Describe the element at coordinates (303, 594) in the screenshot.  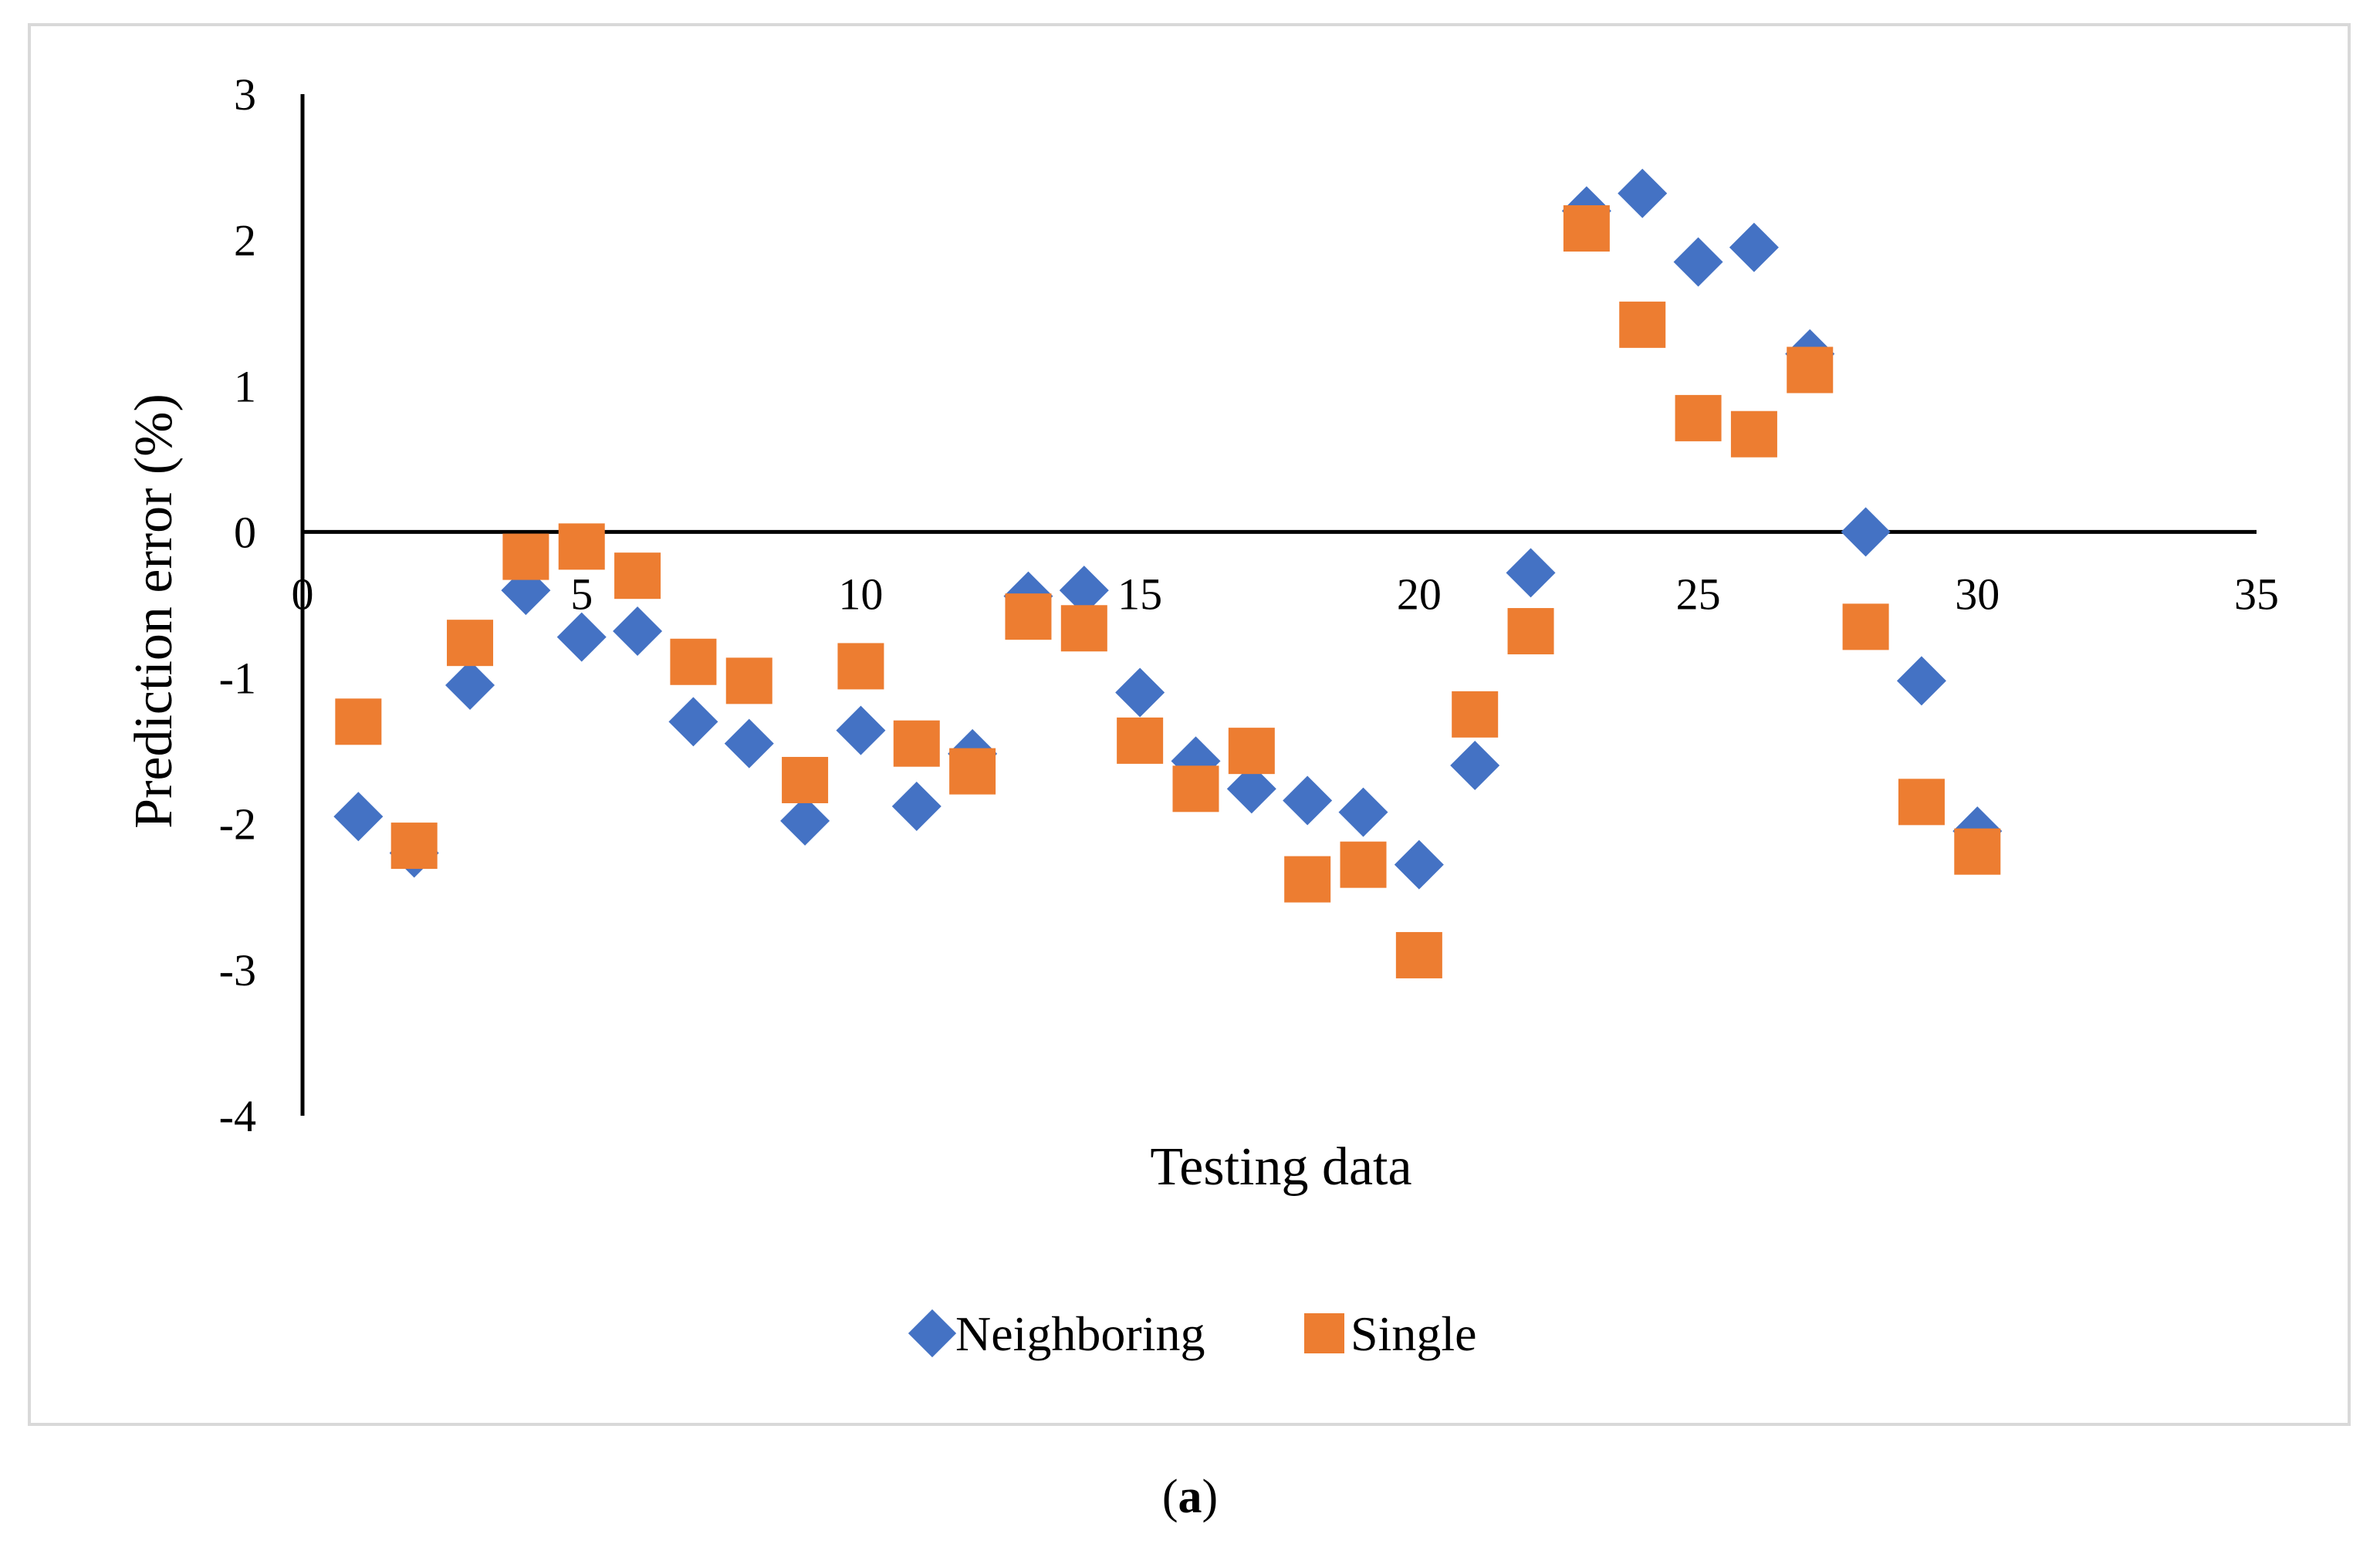
I see `x-tick-label: 0` at that location.